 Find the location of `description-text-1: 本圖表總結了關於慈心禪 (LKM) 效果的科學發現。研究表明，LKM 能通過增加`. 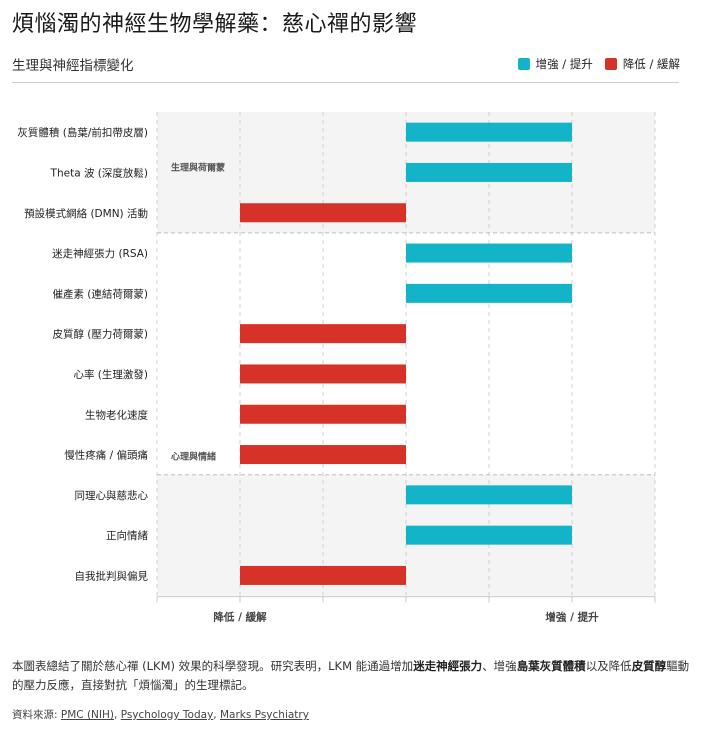

description-text-1: 本圖表總結了關於慈心禪 (LKM) 效果的科學發現。研究表明，LKM 能通過增加 is located at coordinates (213, 666).